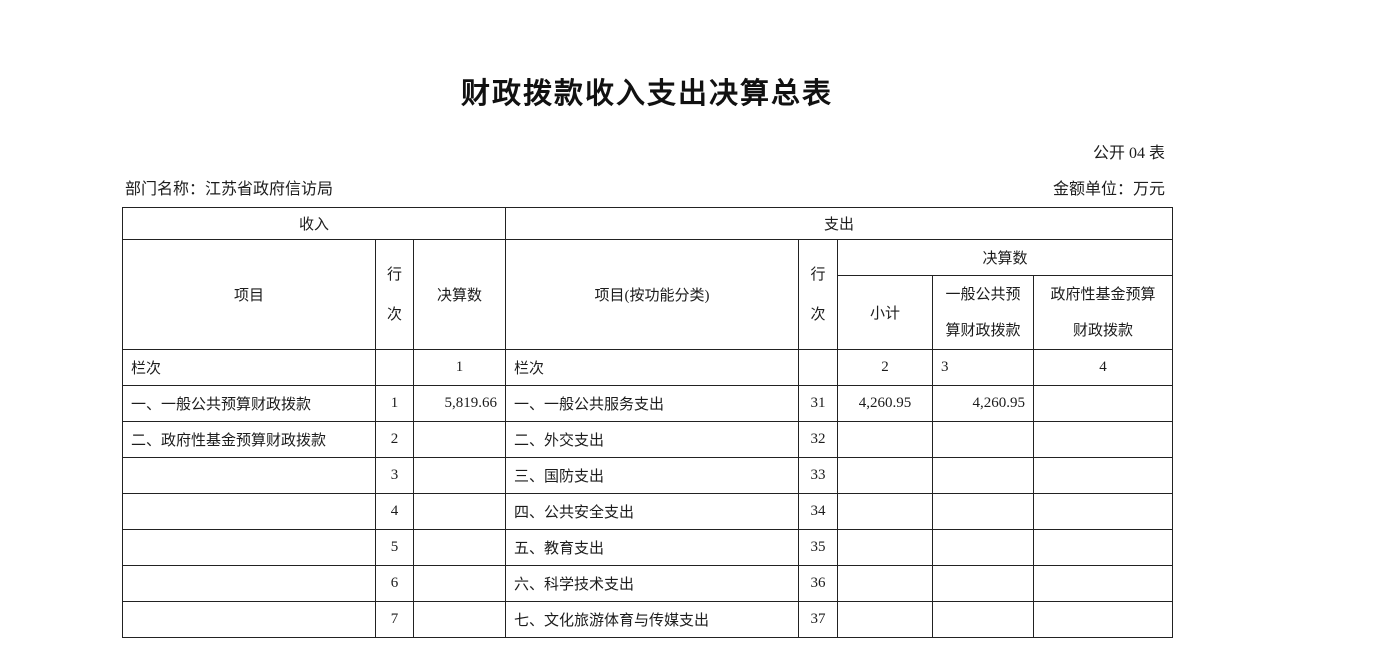  What do you see at coordinates (652, 403) in the screenshot?
I see `expense-item-cell: 一、一般公共服务支出` at bounding box center [652, 403].